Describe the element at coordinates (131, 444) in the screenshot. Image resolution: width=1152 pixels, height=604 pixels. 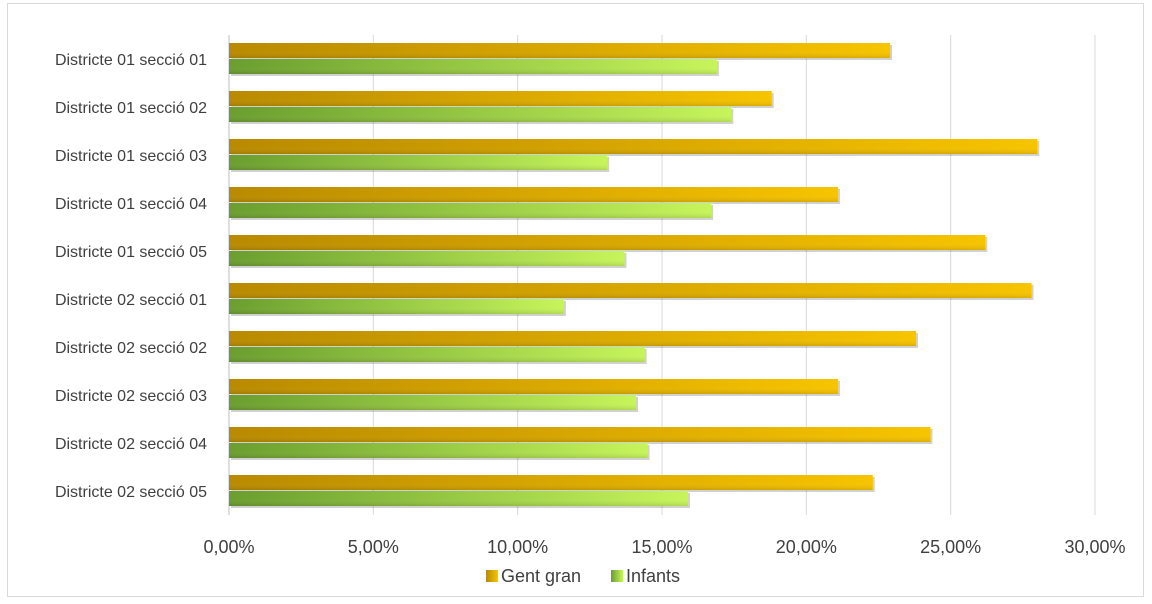
I see `category-label: Districte 02 secció 04` at that location.